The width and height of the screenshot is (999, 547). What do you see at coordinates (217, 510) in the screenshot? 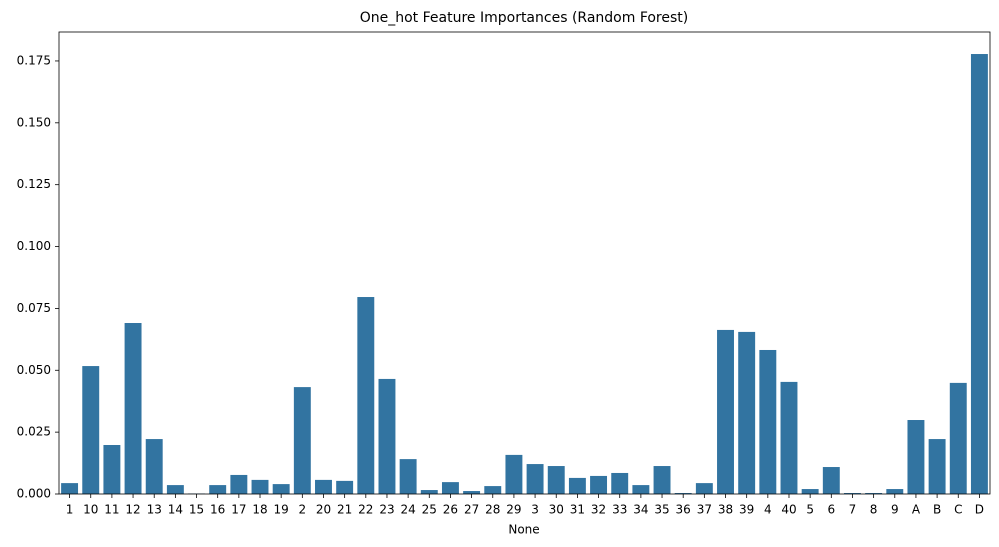
I see `x-tick-label: 16` at bounding box center [217, 510].